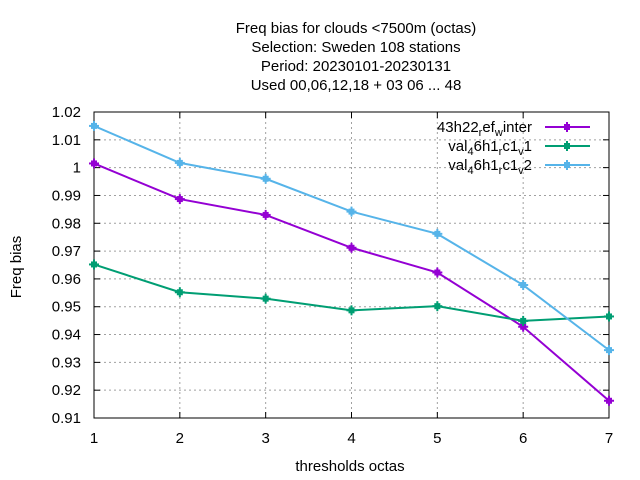 The width and height of the screenshot is (640, 480). I want to click on y-tick-label: 0.96, so click(66, 279).